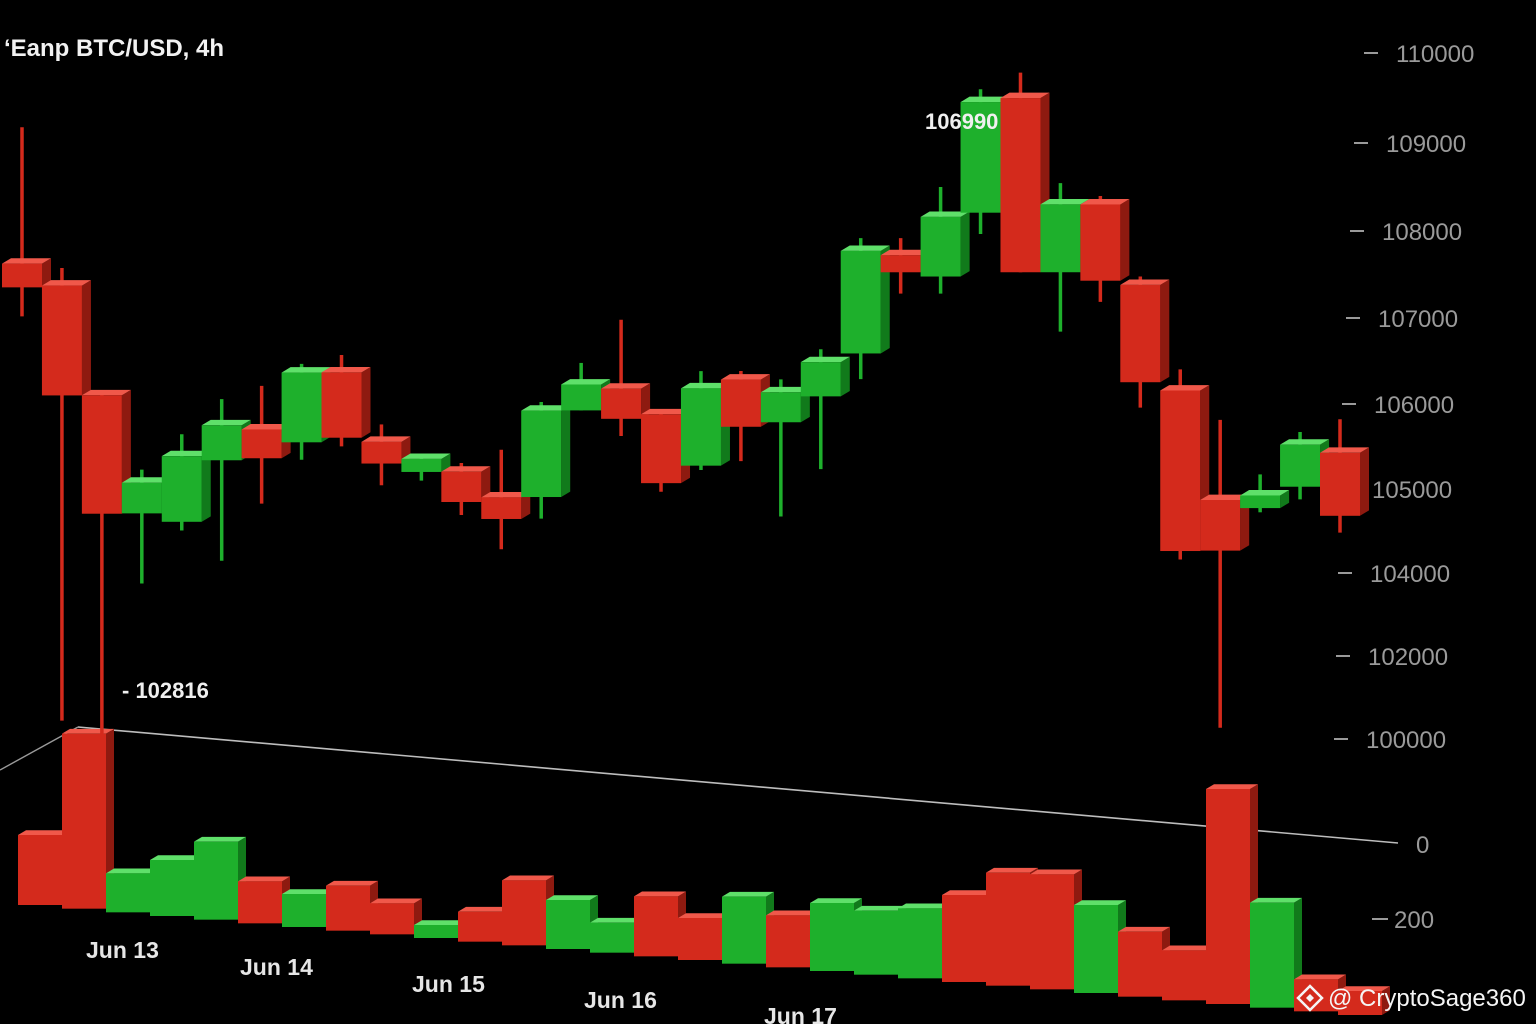 The image size is (1536, 1024). I want to click on volume-axis: 0 200, so click(1403, 883).